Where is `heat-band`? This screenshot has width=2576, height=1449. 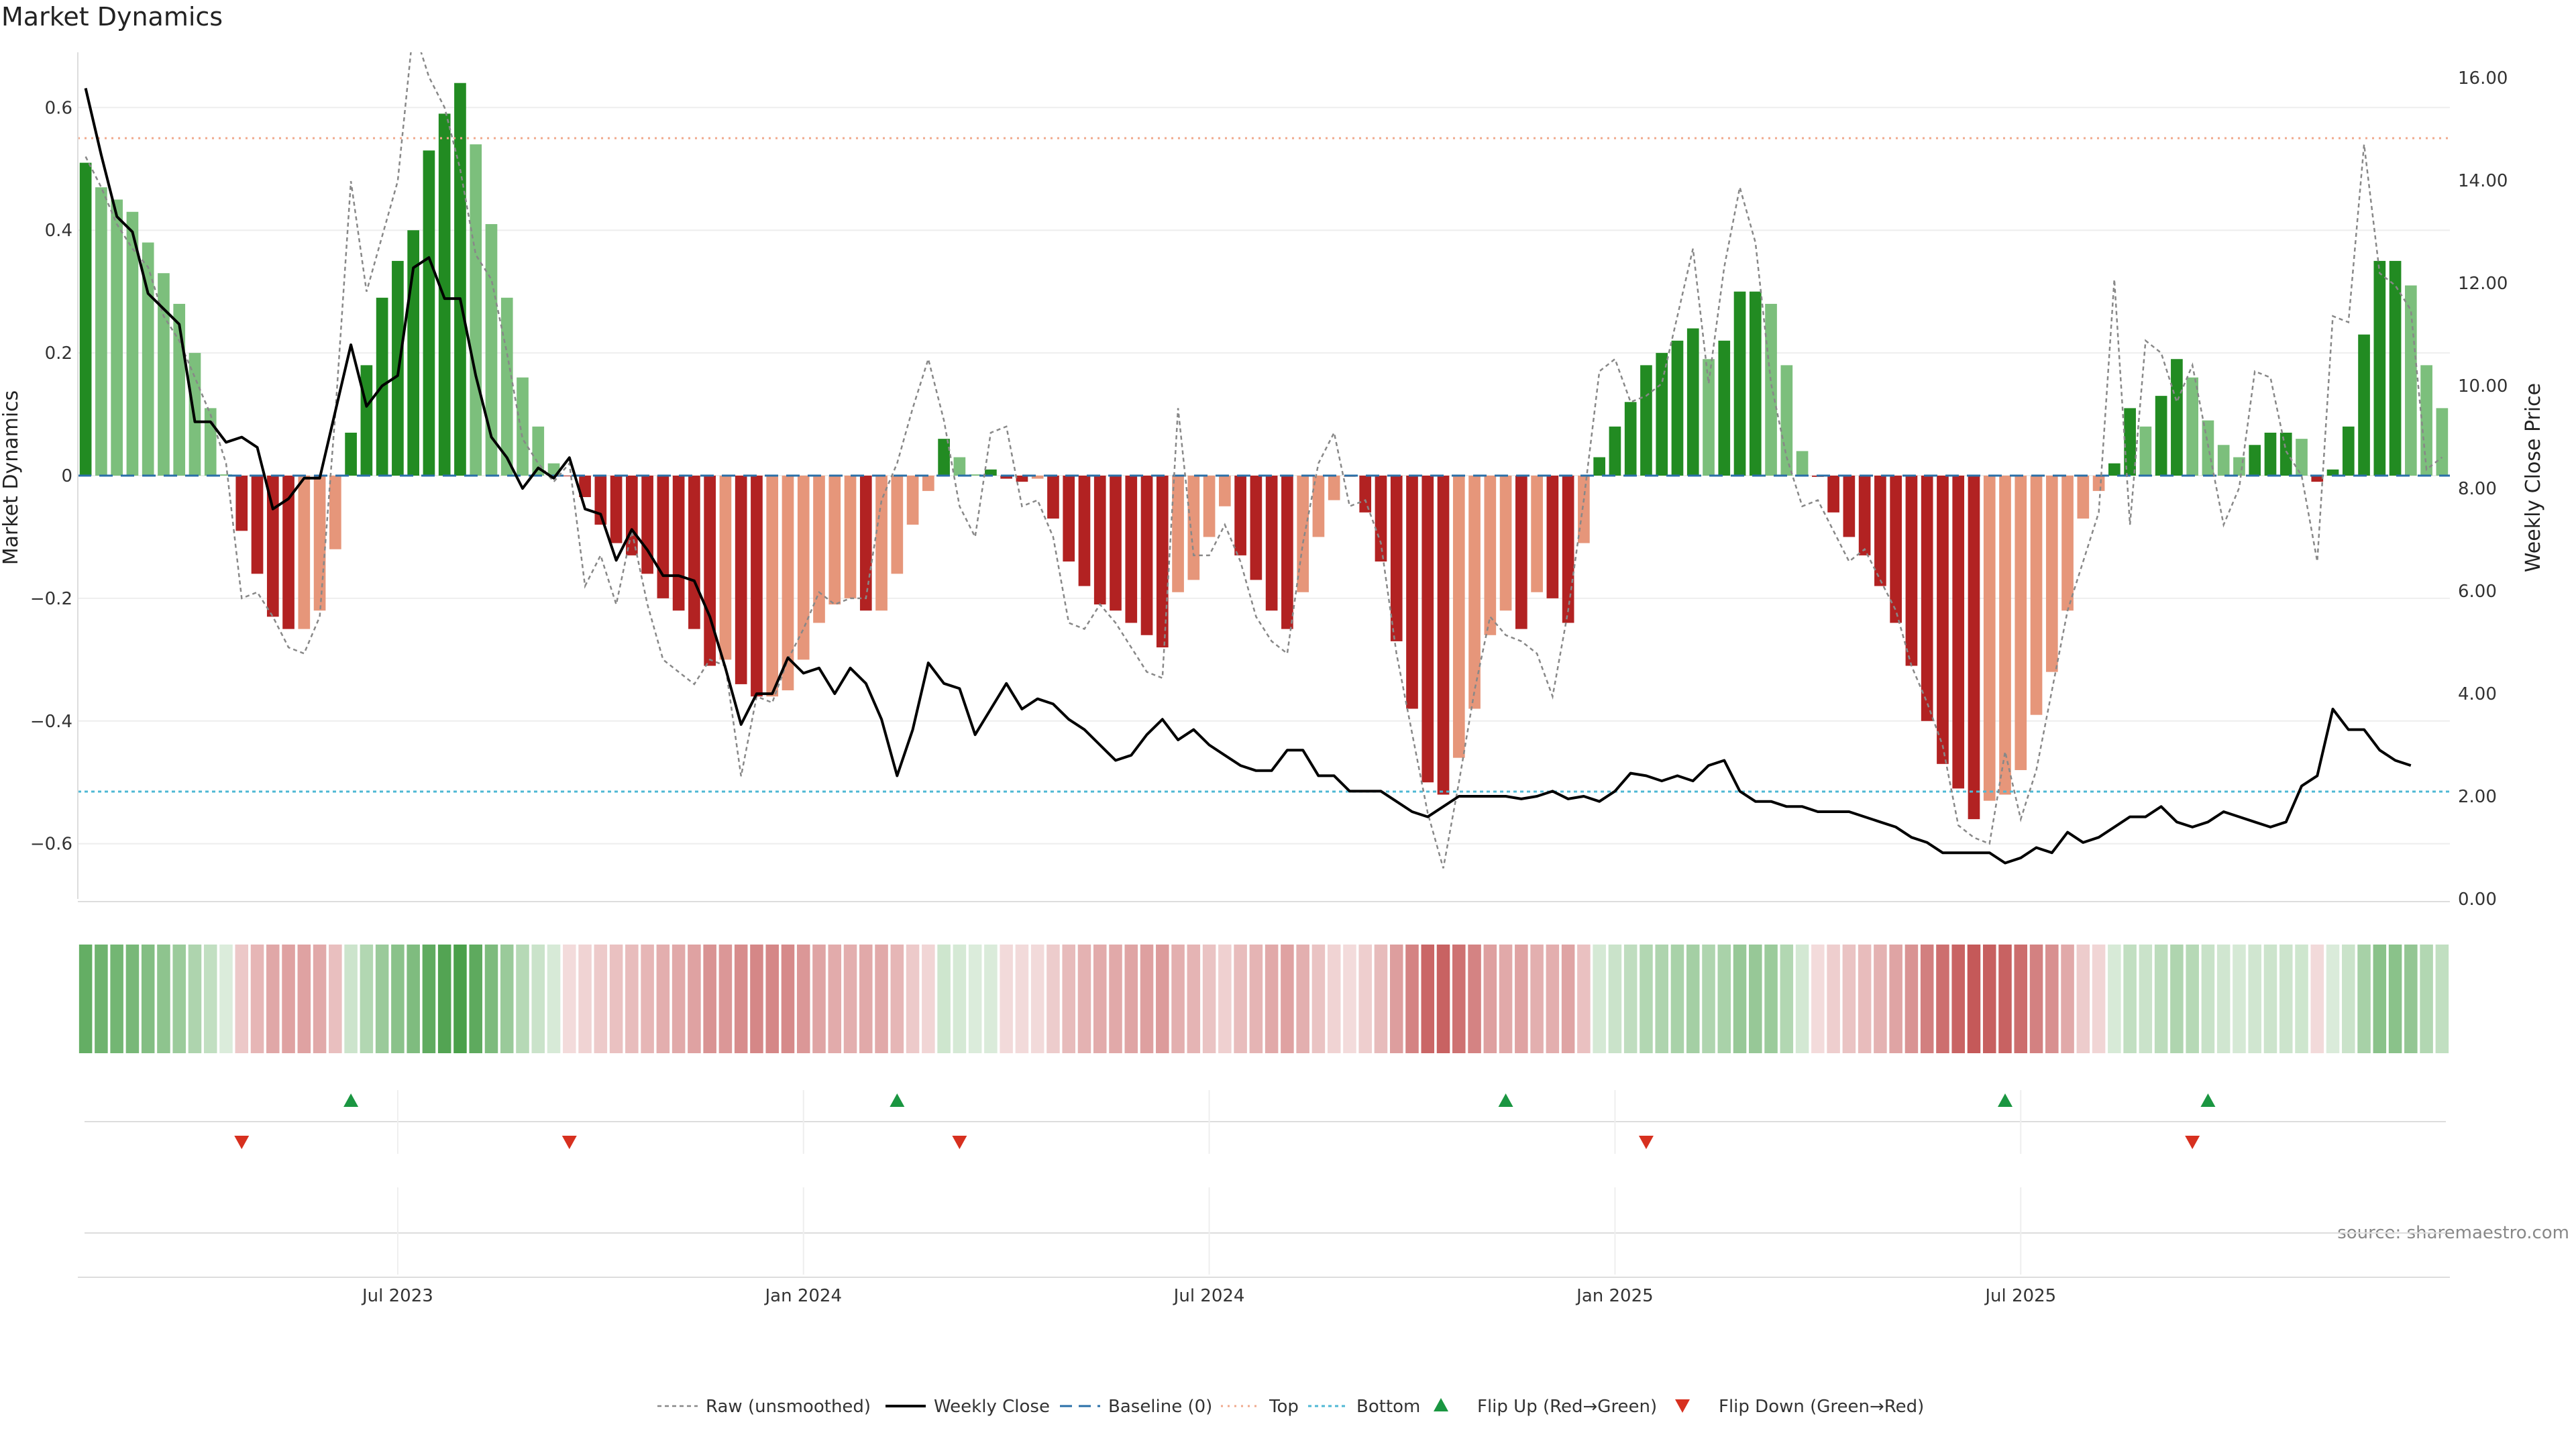 heat-band is located at coordinates (1263, 999).